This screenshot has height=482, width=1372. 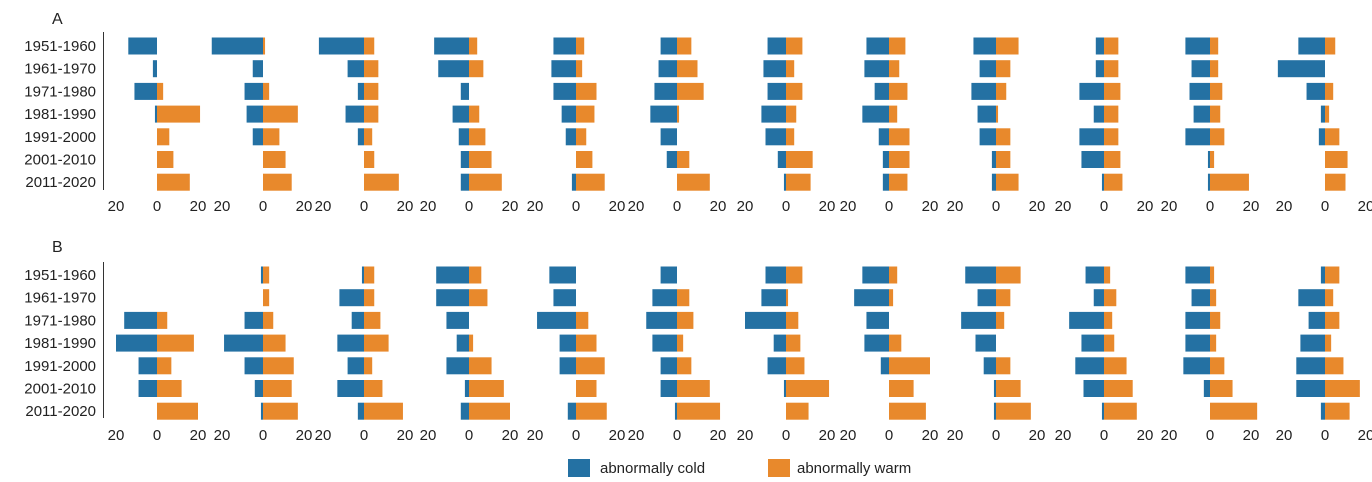 What do you see at coordinates (1210, 126) in the screenshot?
I see `subplot-11: 20 0 20` at bounding box center [1210, 126].